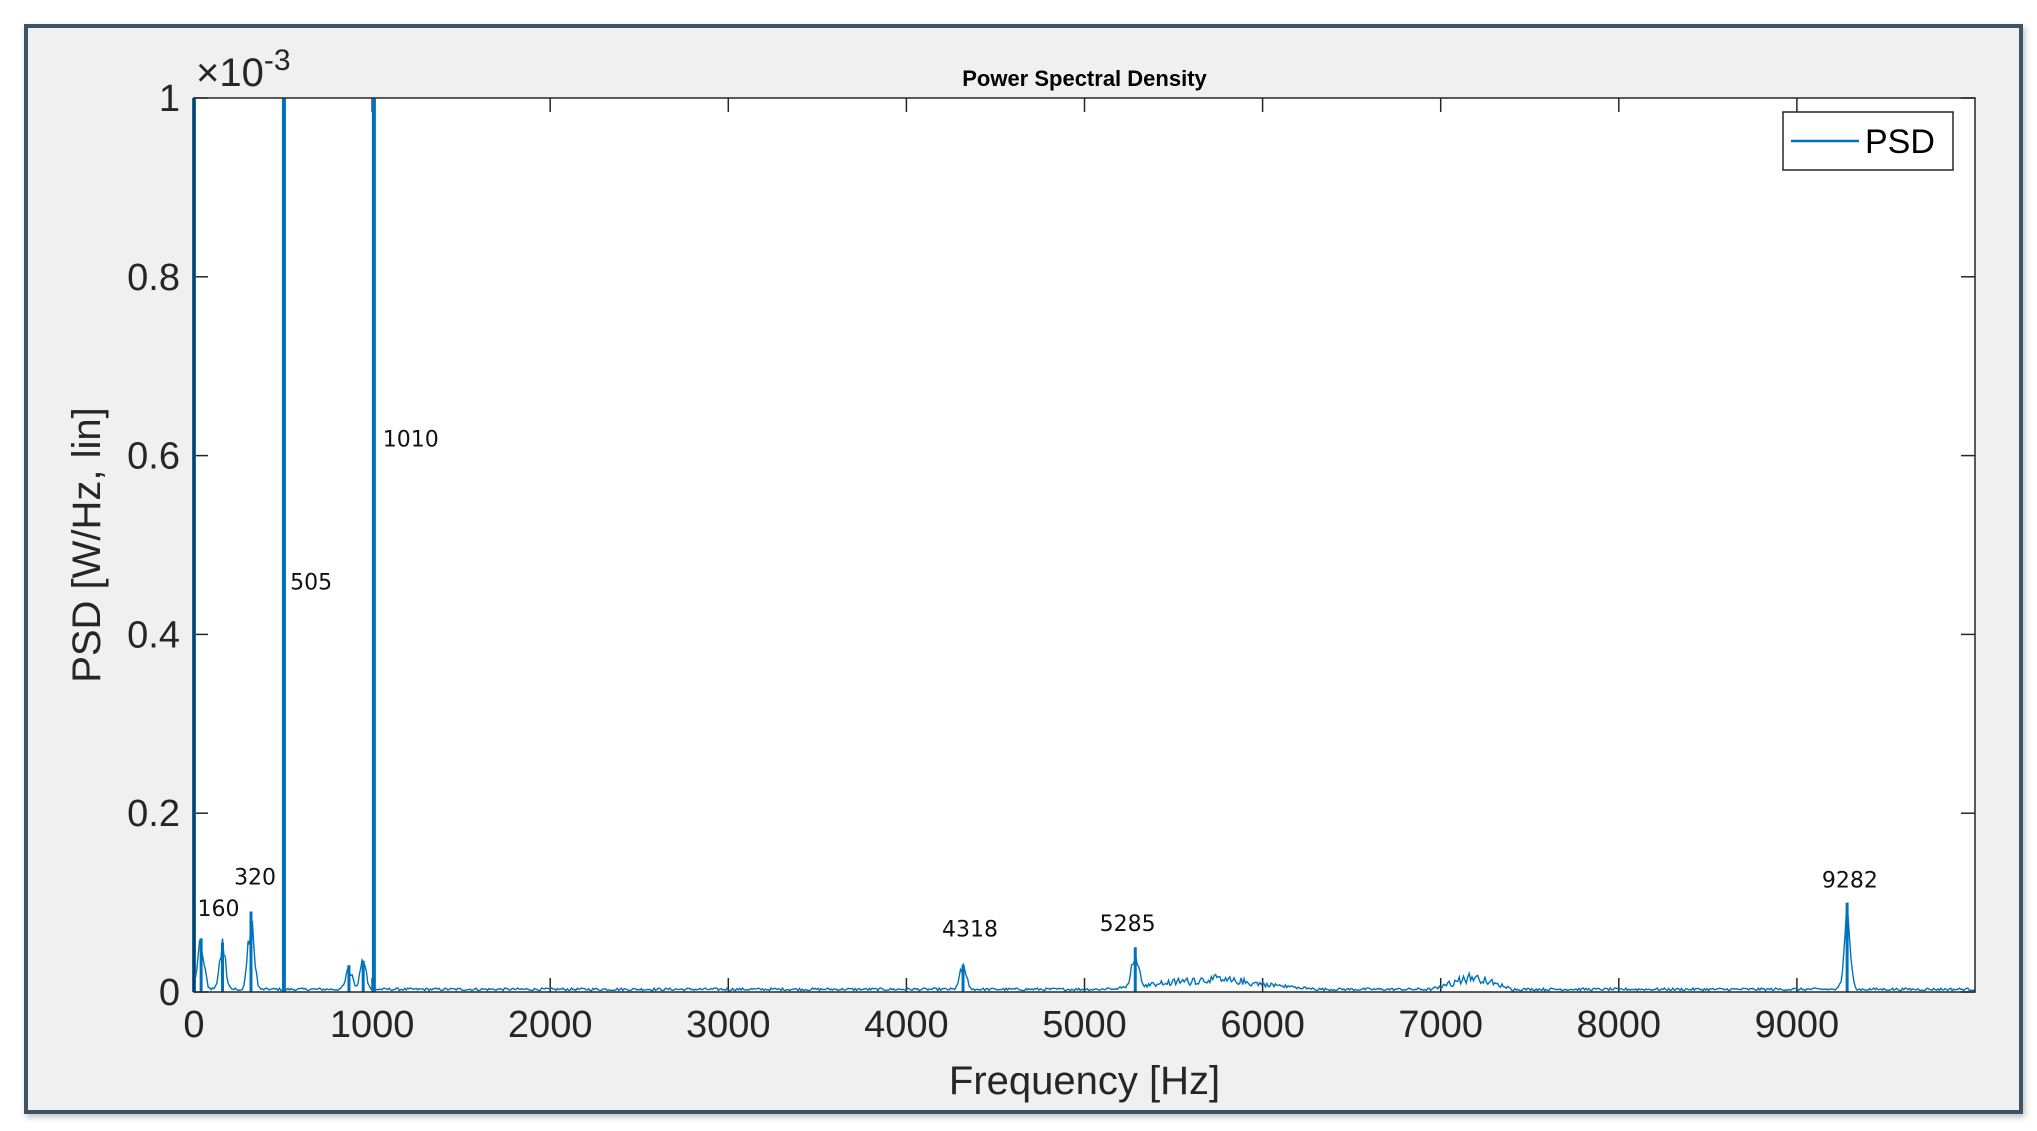 The image size is (2037, 1131). Describe the element at coordinates (1619, 1025) in the screenshot. I see `x-tick-label: 8000` at that location.